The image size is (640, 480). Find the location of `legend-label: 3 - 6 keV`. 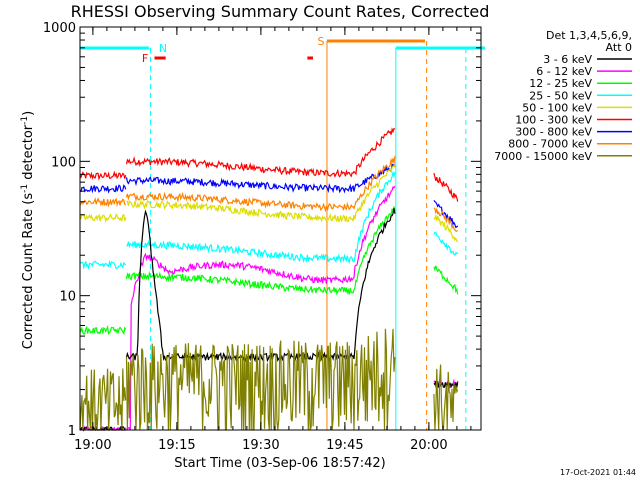

legend-label: 3 - 6 keV is located at coordinates (567, 59).